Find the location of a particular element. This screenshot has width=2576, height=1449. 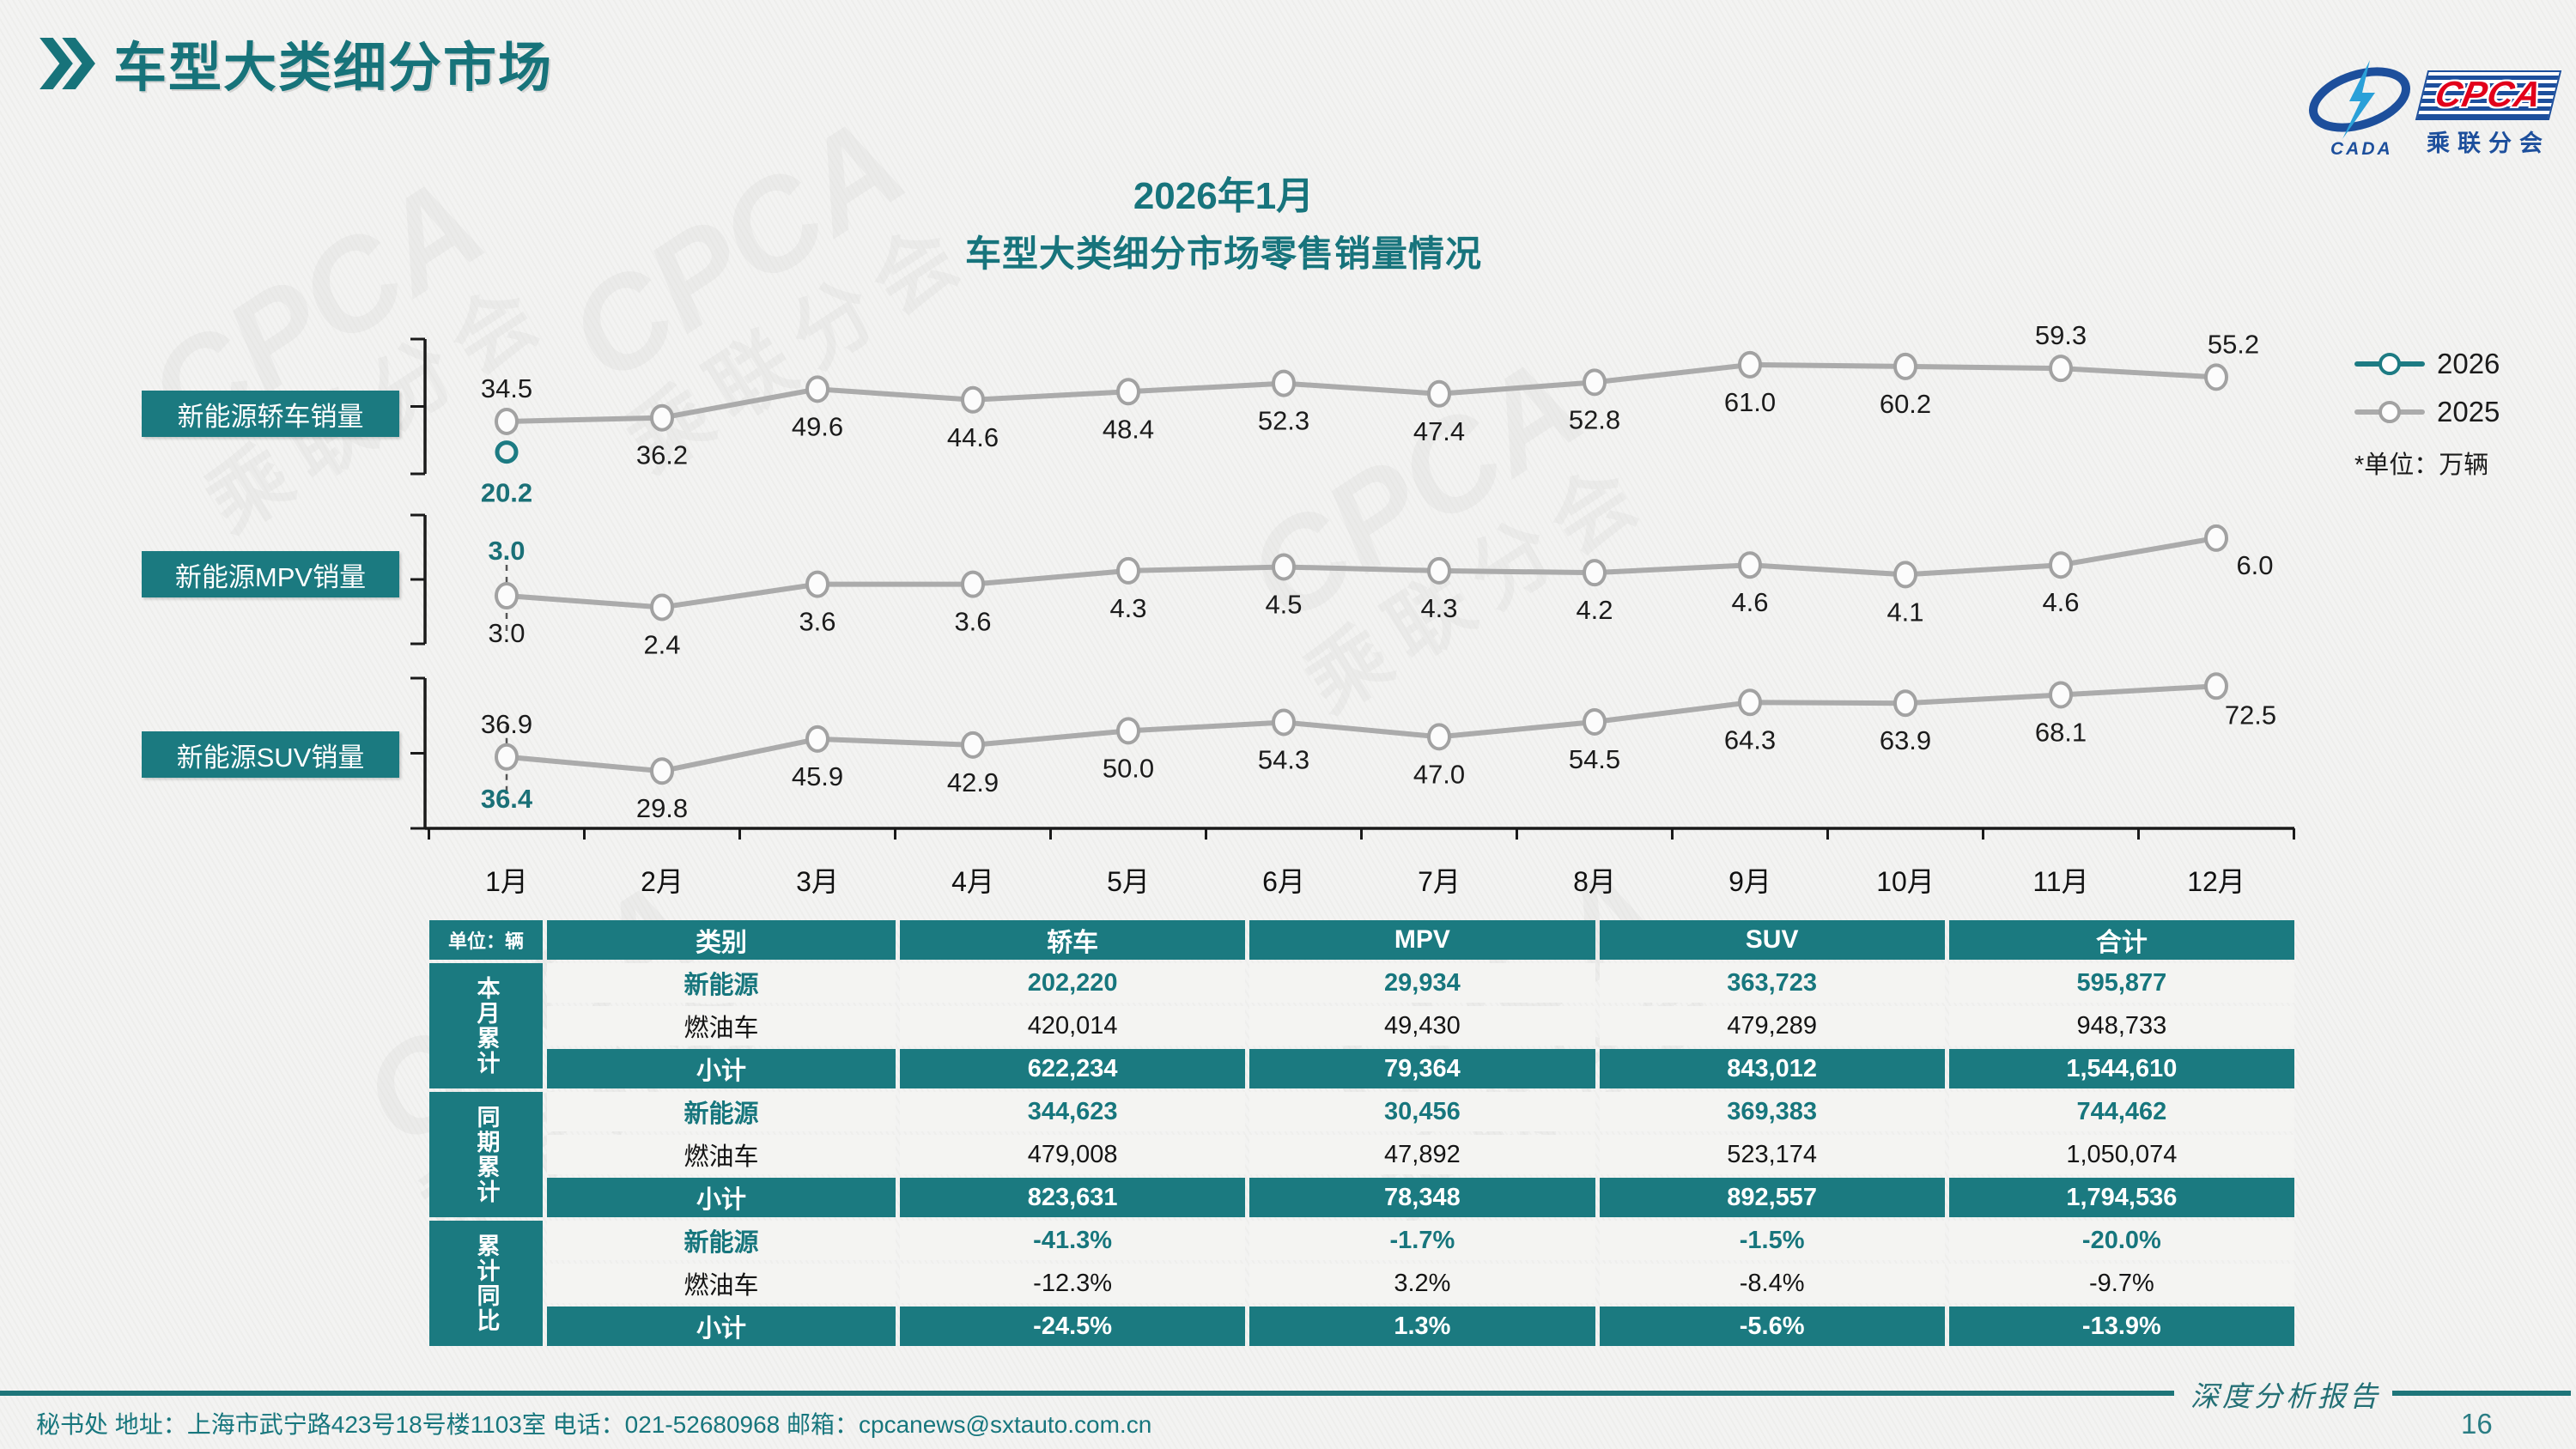

table-cell: 3.2% is located at coordinates (1422, 1283).